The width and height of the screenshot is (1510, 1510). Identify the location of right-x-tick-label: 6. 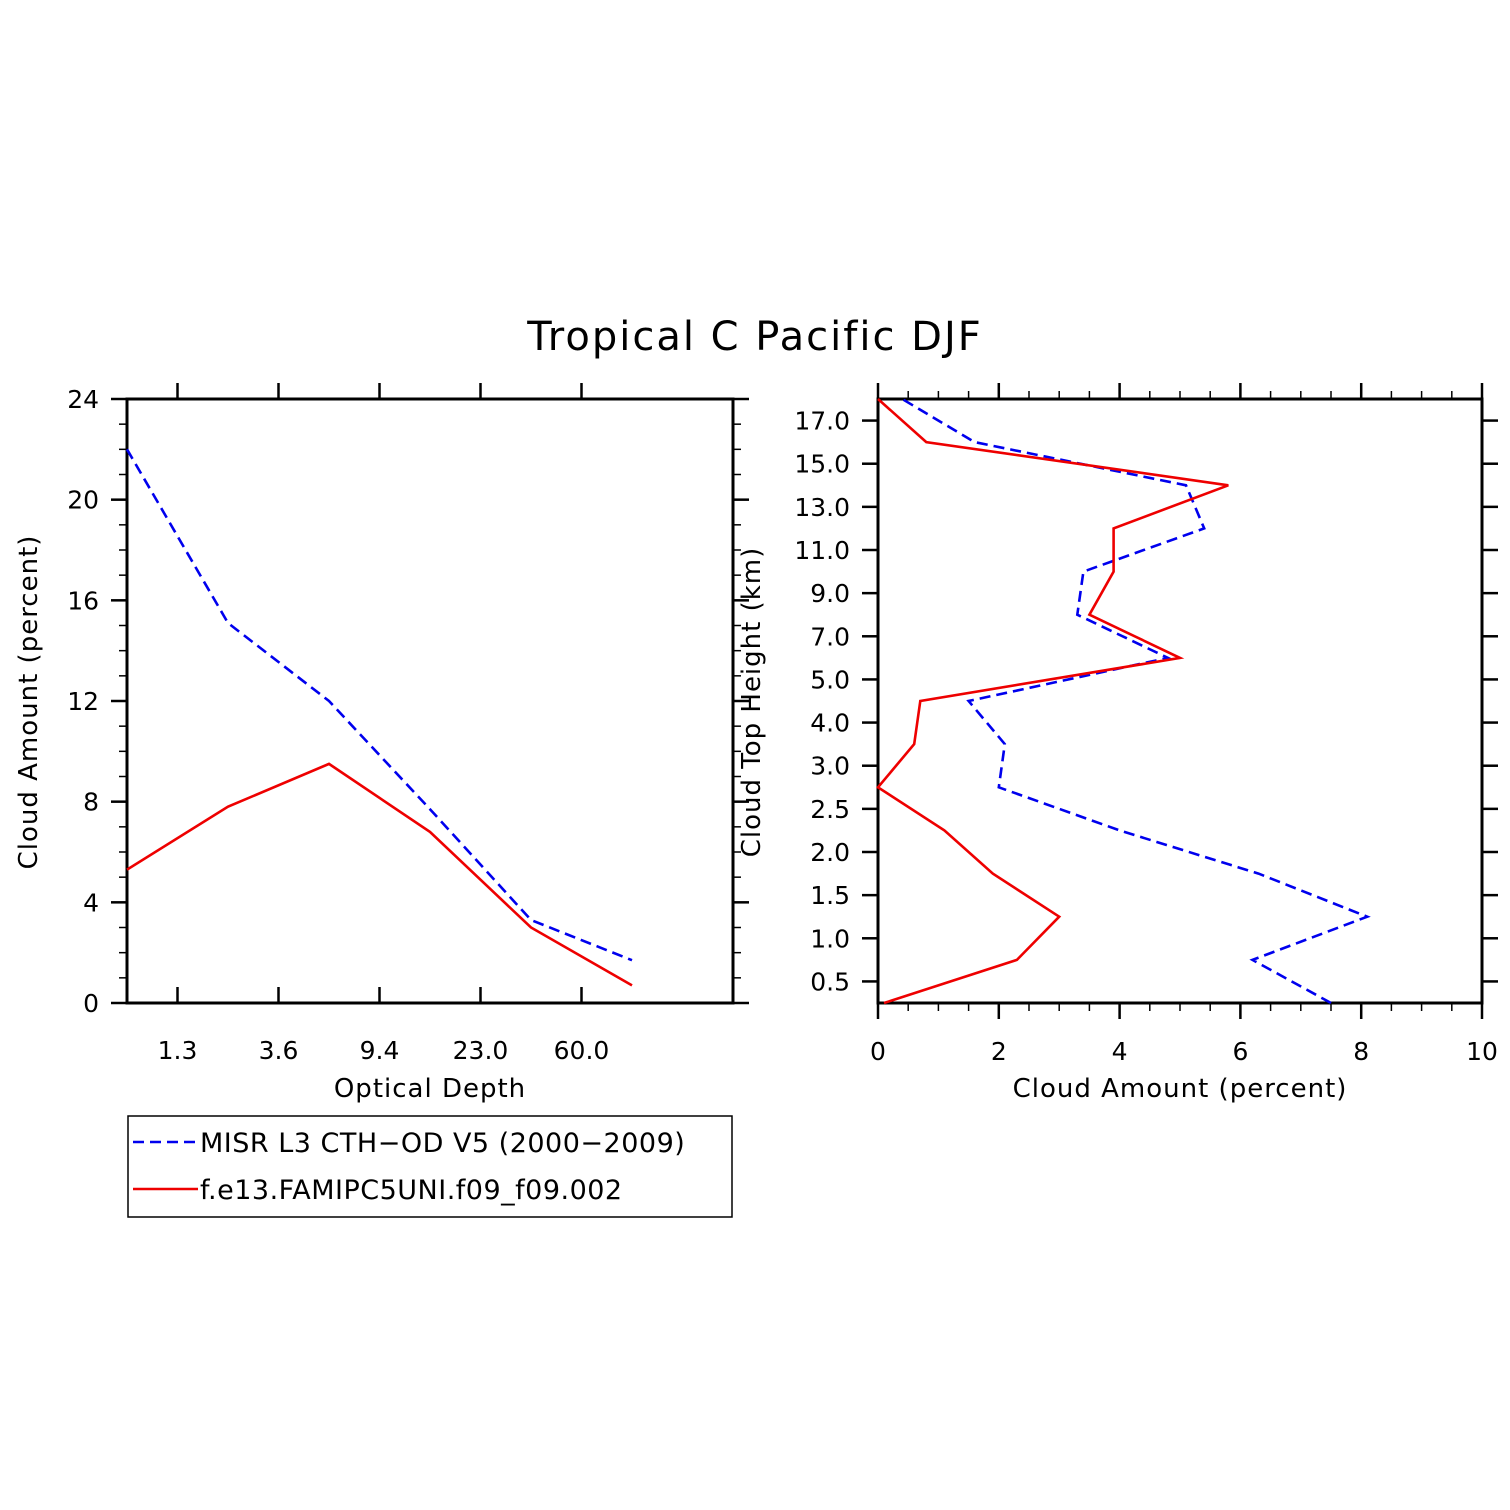
(1240, 1051).